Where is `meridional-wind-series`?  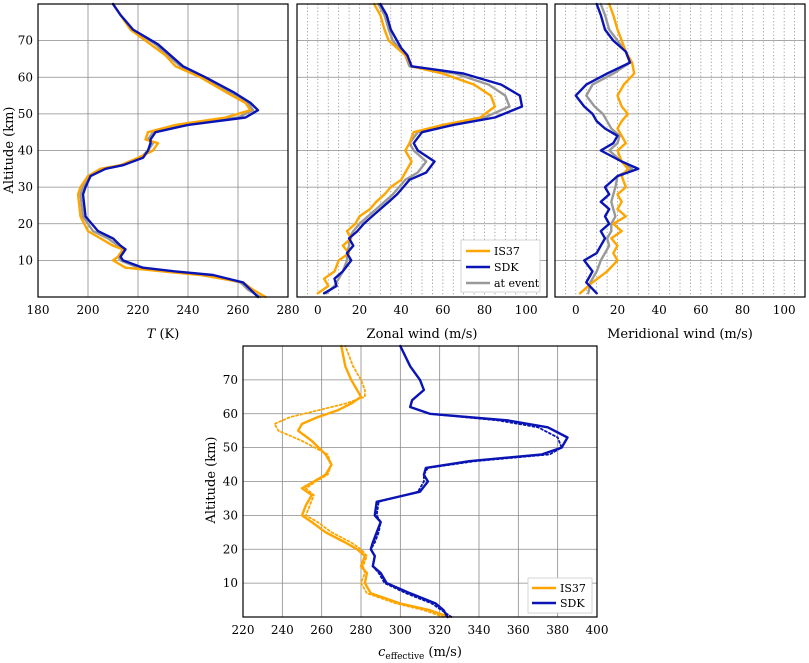 meridional-wind-series is located at coordinates (607, 148).